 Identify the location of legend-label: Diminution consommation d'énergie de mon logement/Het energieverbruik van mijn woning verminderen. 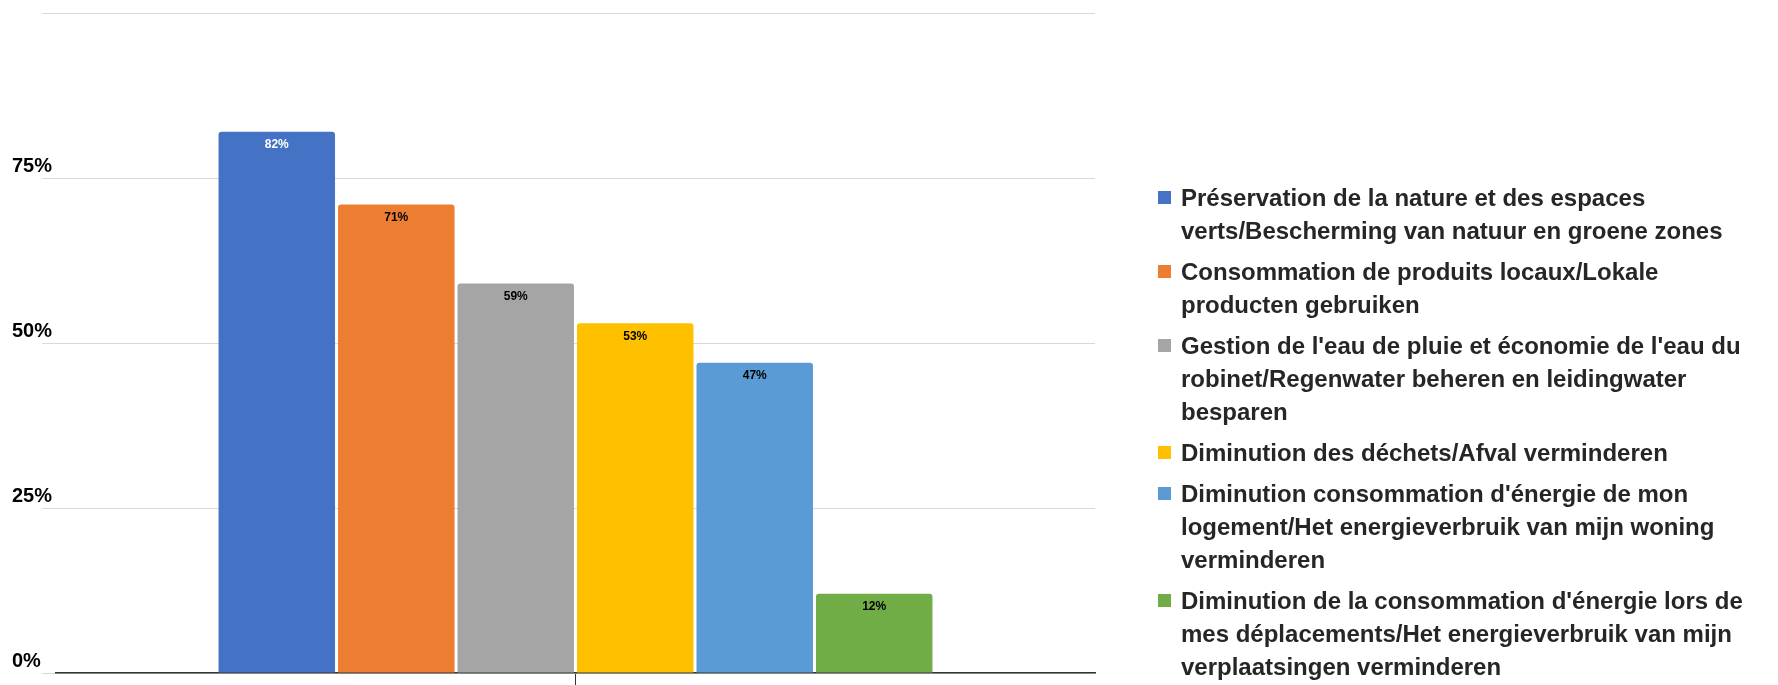
(1448, 527).